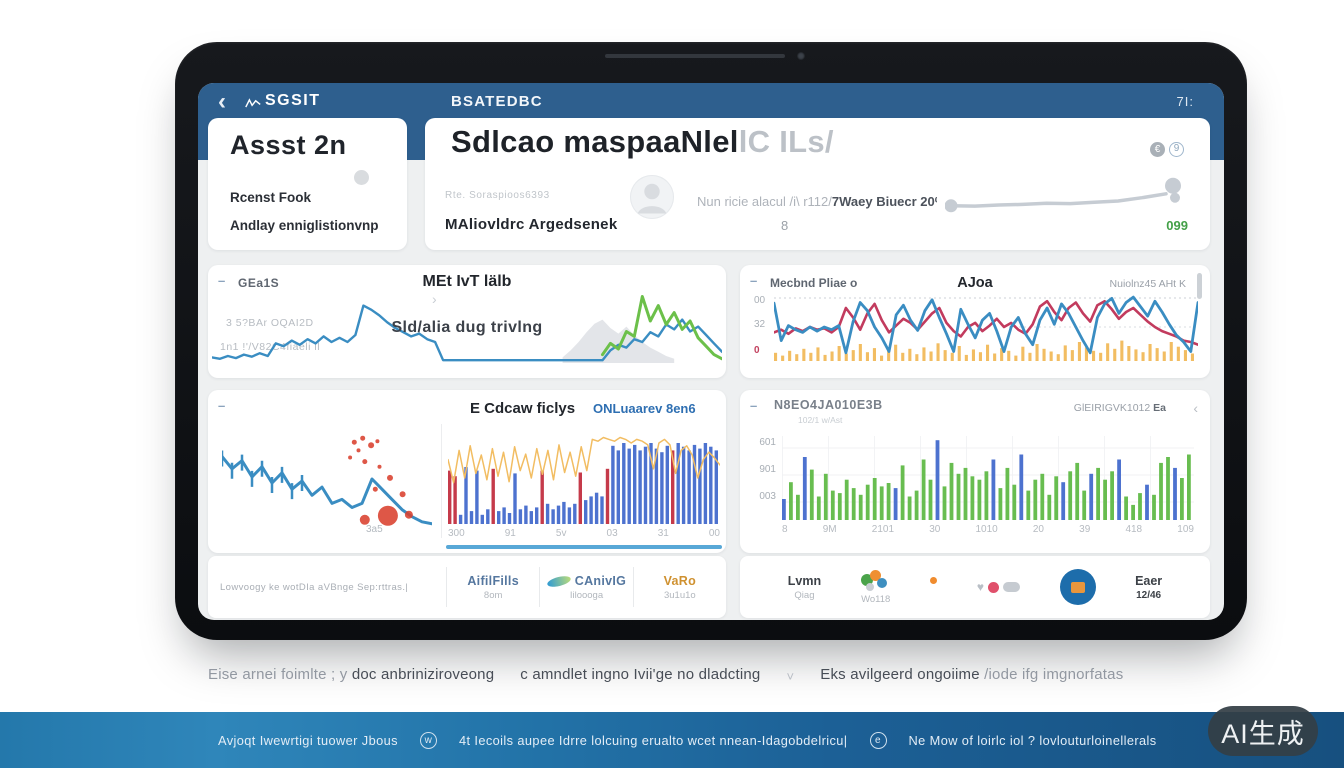 The width and height of the screenshot is (1344, 768). What do you see at coordinates (1167, 149) in the screenshot?
I see `header-icons: € 9` at bounding box center [1167, 149].